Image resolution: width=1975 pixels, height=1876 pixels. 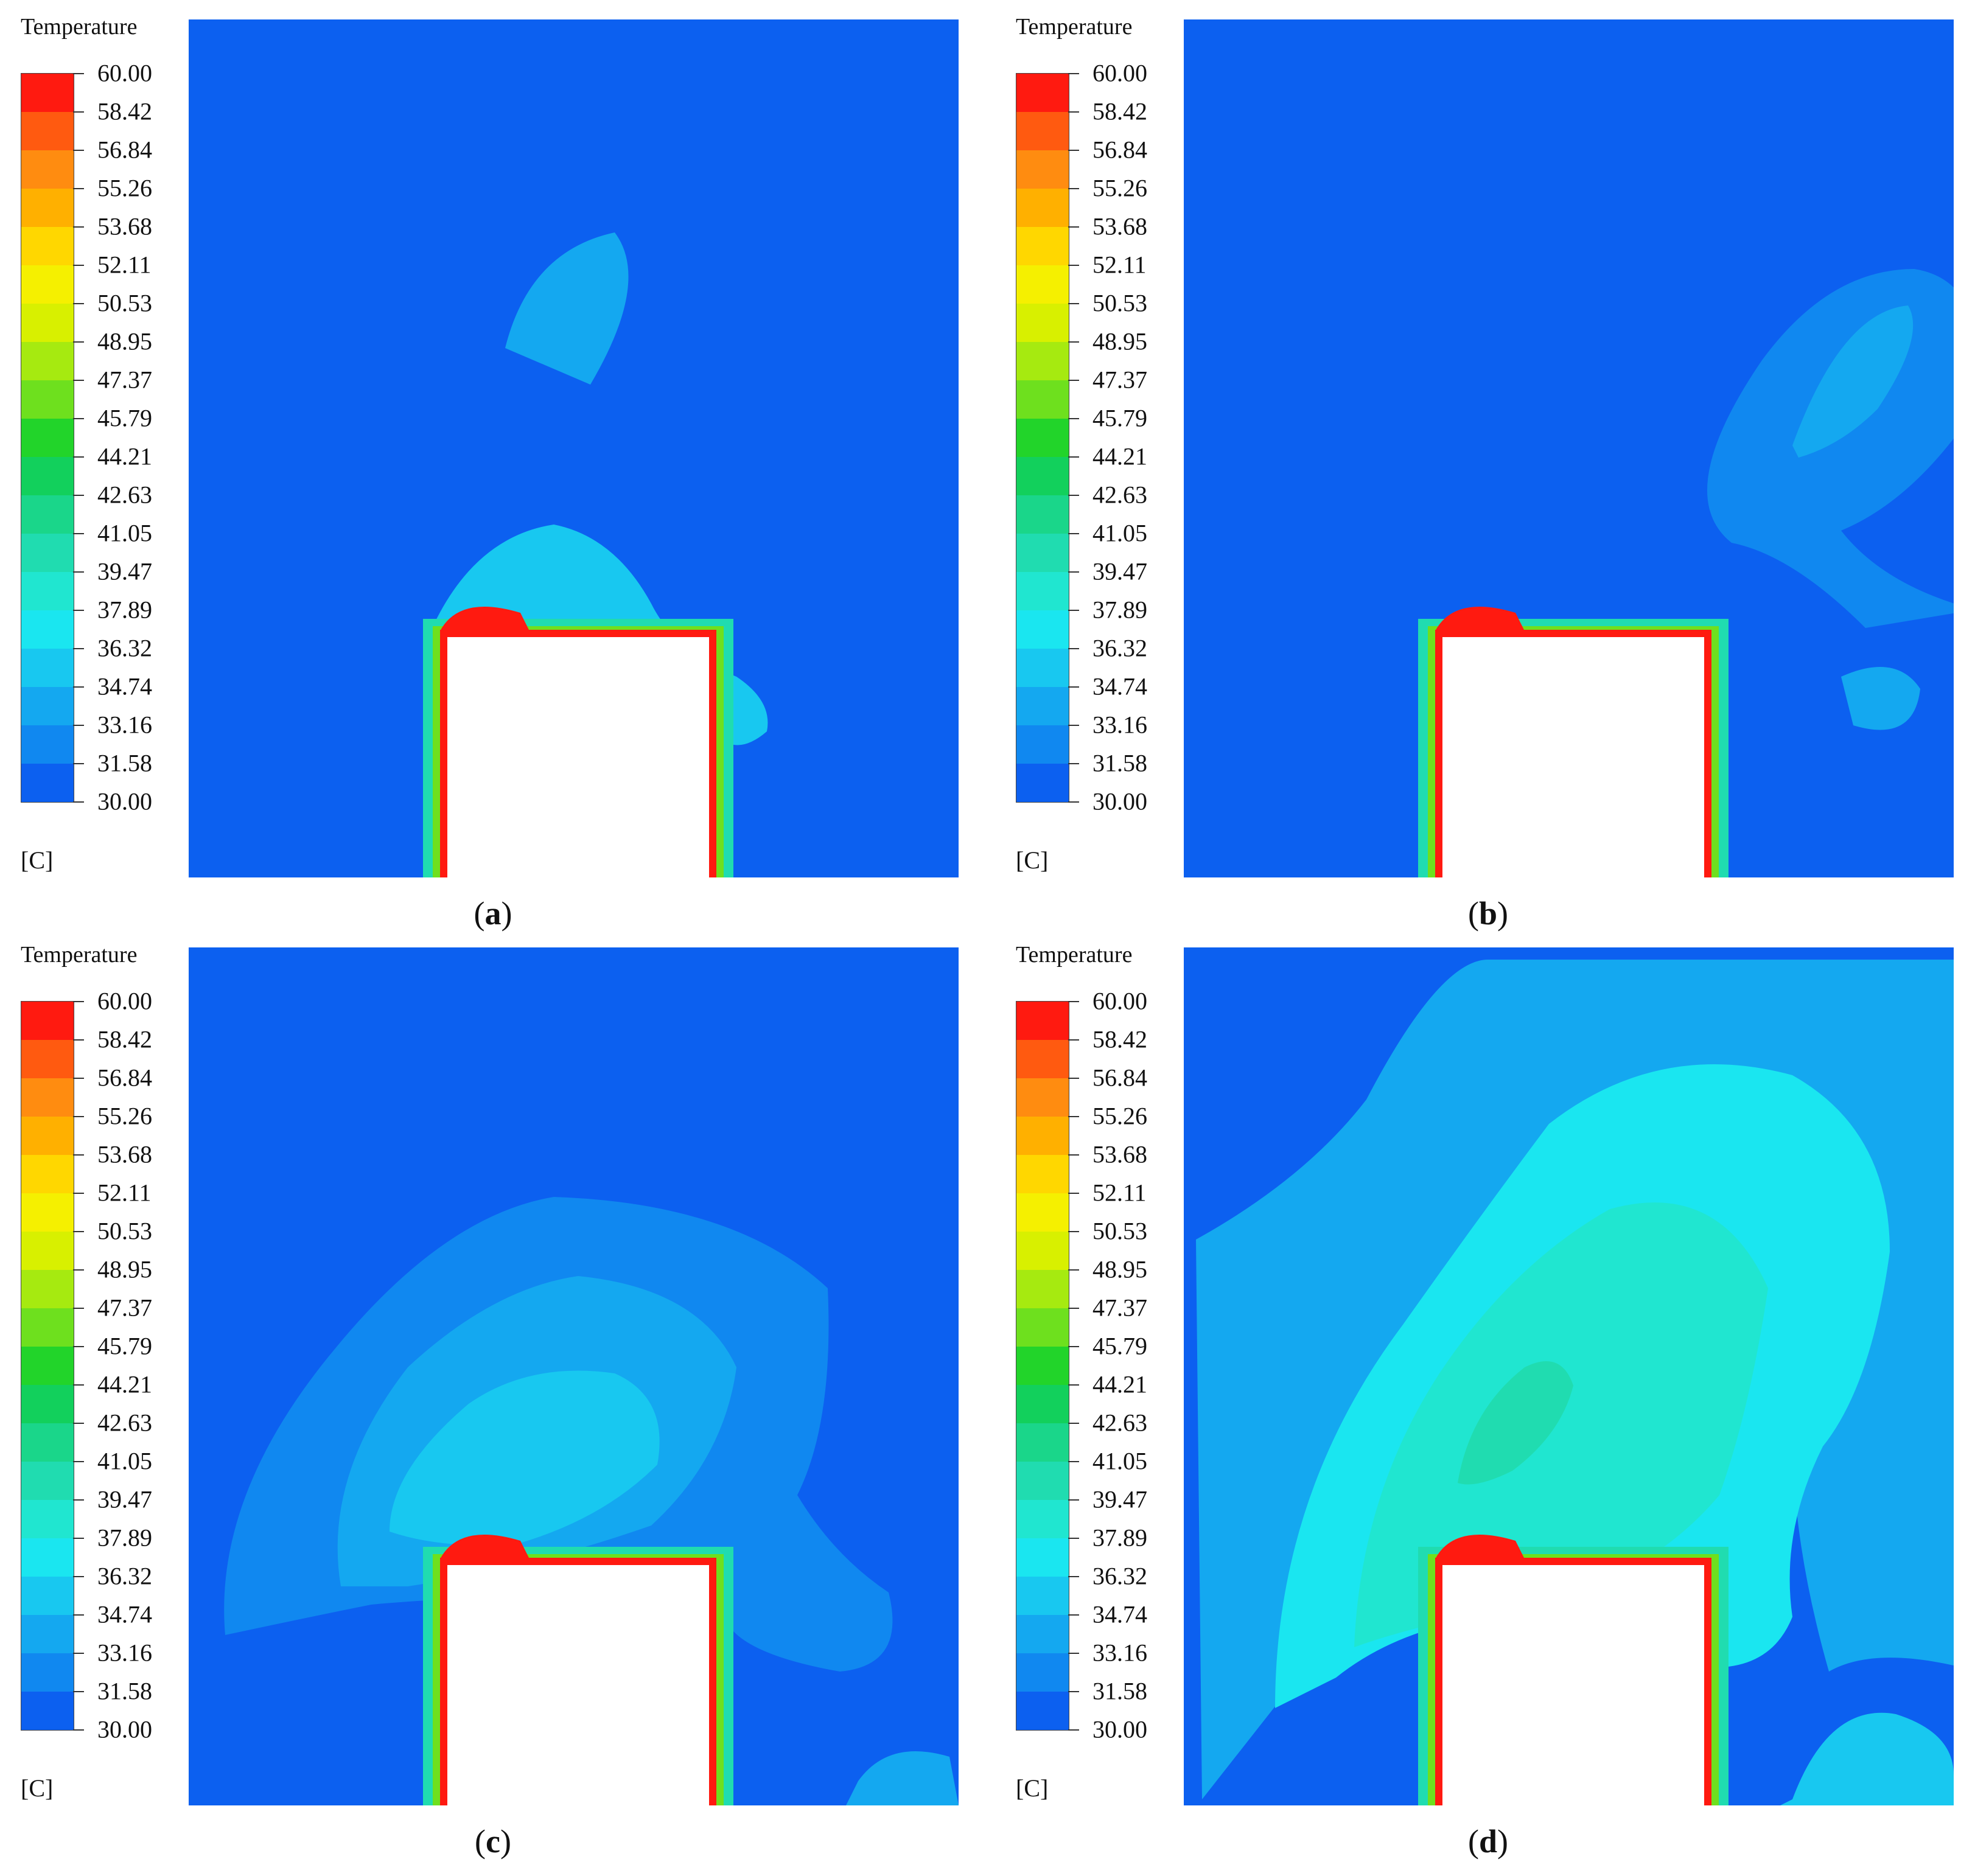 I want to click on hot-plume-corner, so click(x=1481, y=622).